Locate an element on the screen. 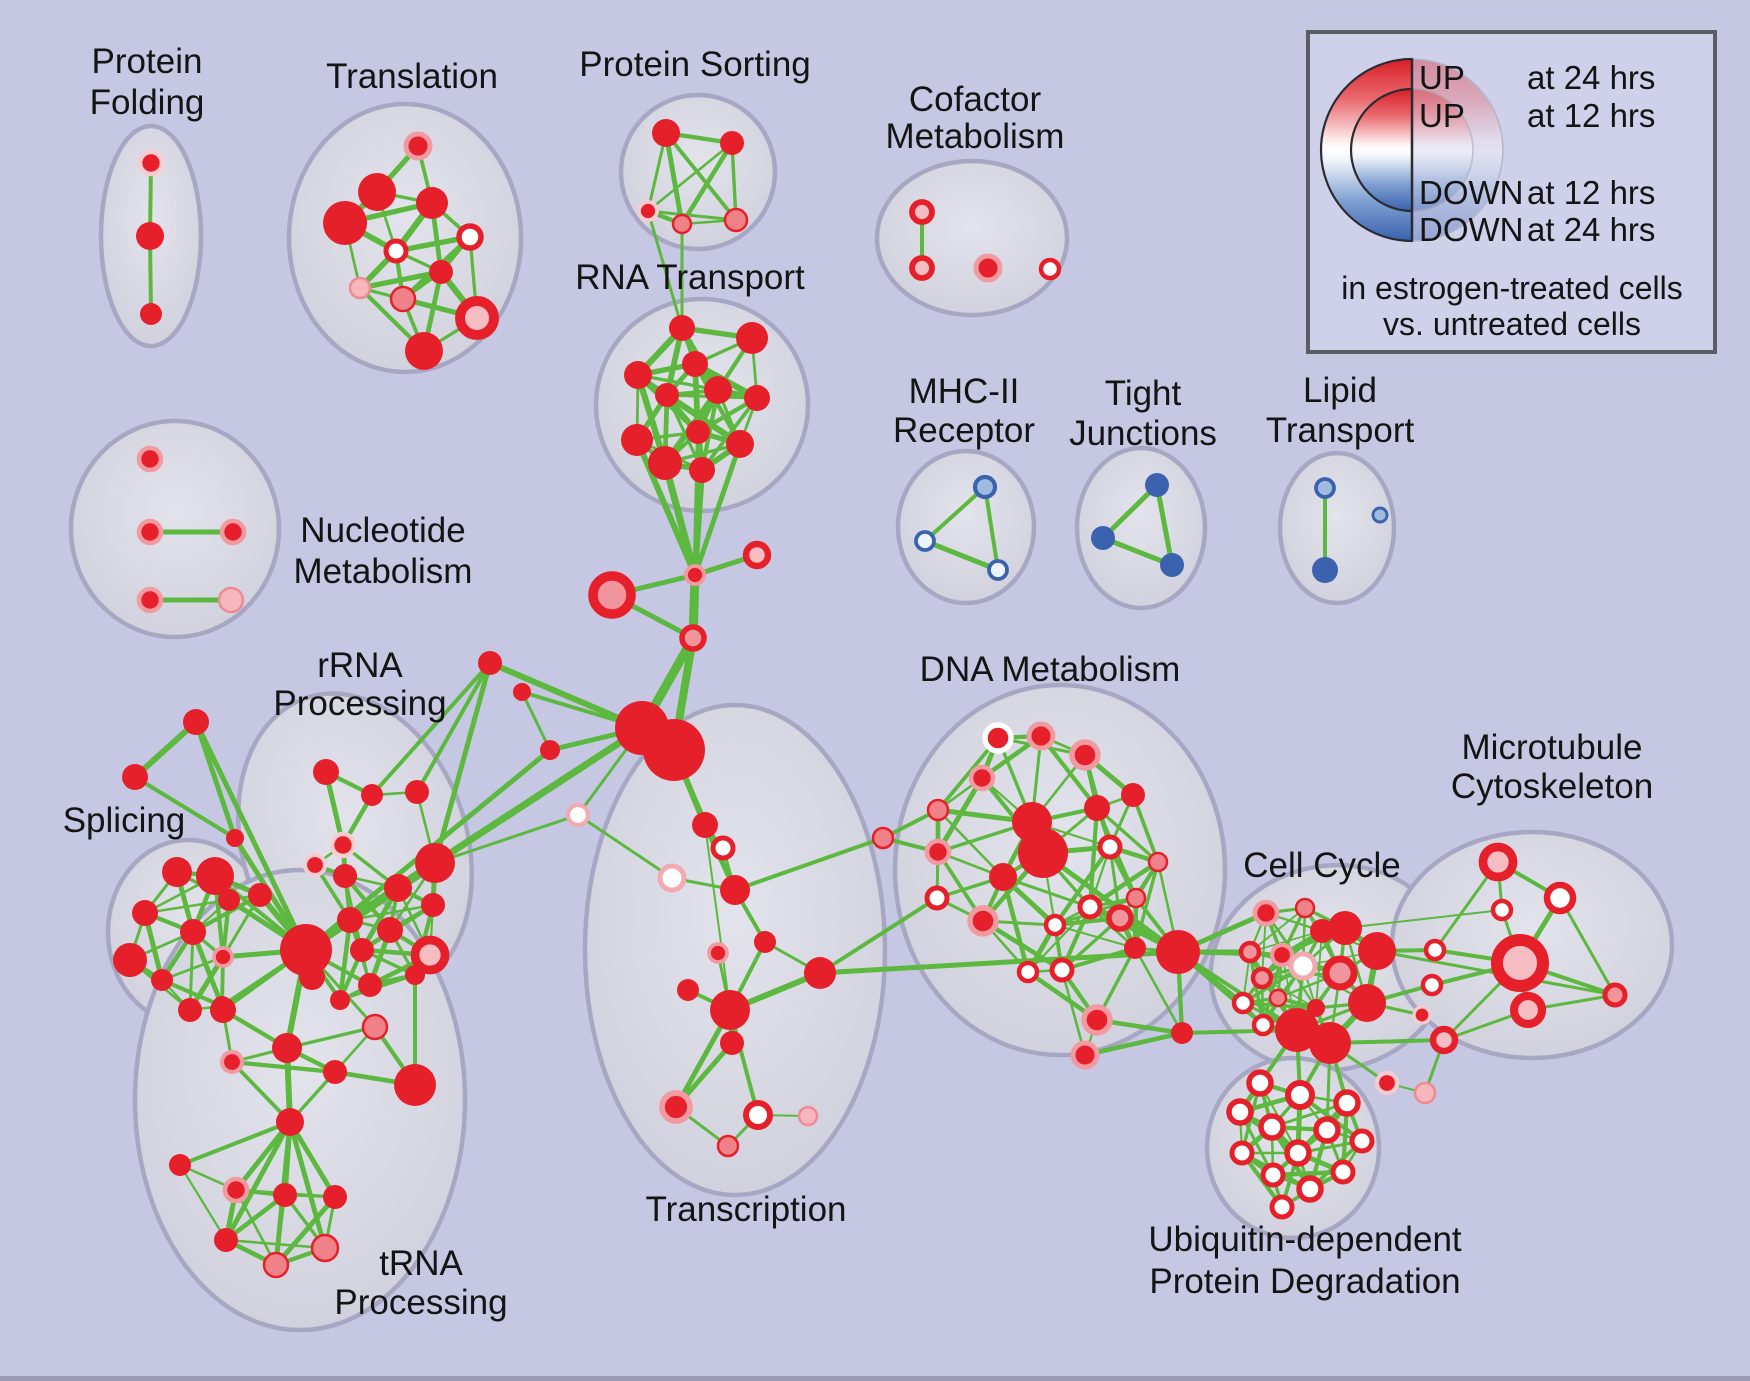 This screenshot has width=1750, height=1381. cluster-label-mhc-ii-receptor: MHC-II is located at coordinates (964, 391).